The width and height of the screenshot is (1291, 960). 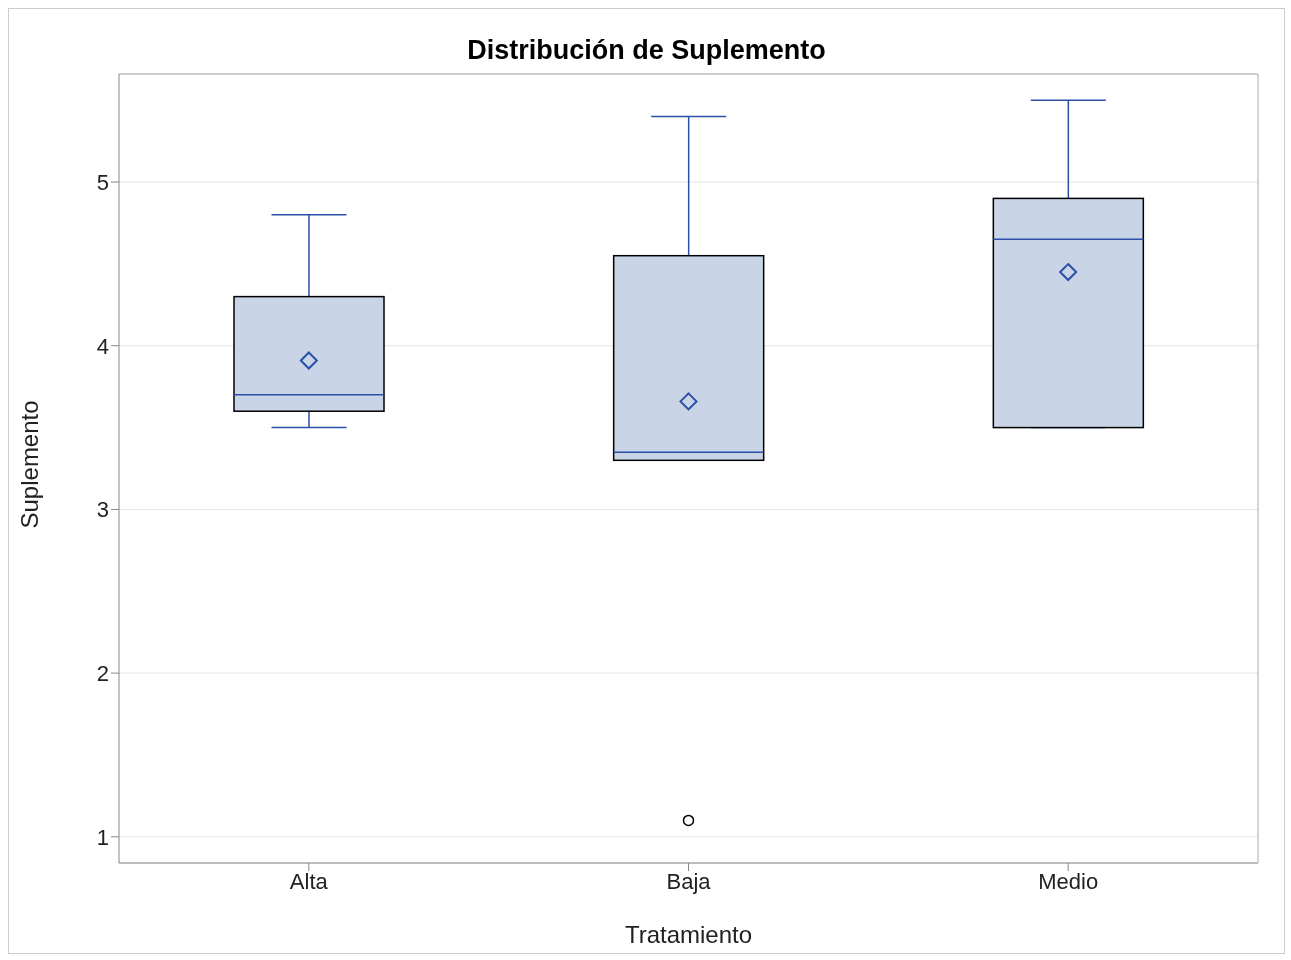 What do you see at coordinates (102, 346) in the screenshot?
I see `y-tick-label: 4` at bounding box center [102, 346].